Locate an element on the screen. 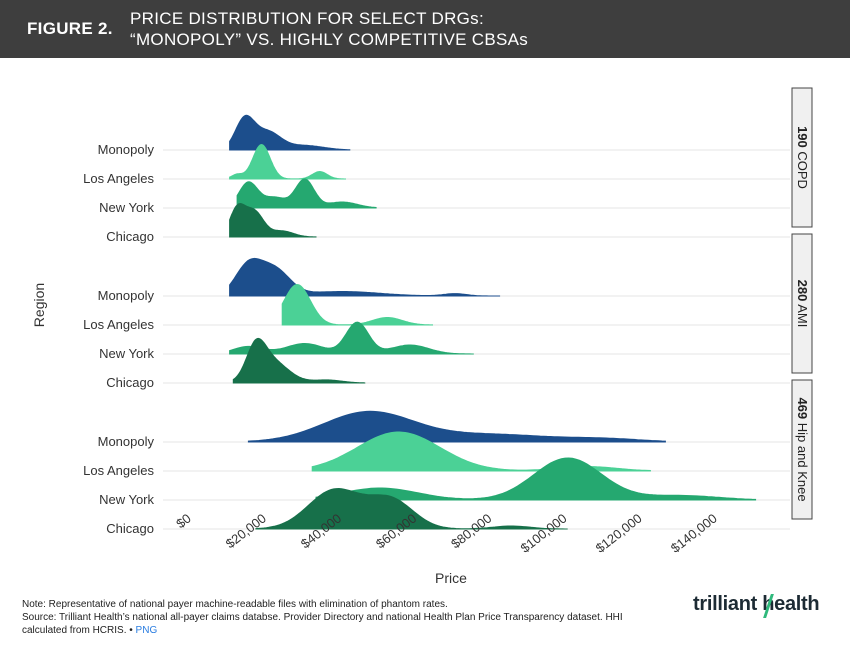 This screenshot has height=653, width=850. facet-label: 190 COPD is located at coordinates (802, 157).